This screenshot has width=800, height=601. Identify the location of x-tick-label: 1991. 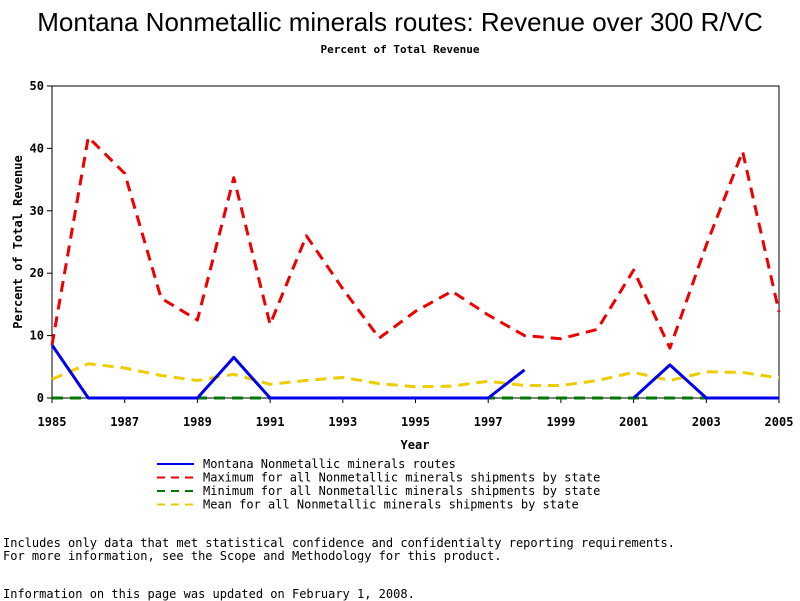
(270, 422).